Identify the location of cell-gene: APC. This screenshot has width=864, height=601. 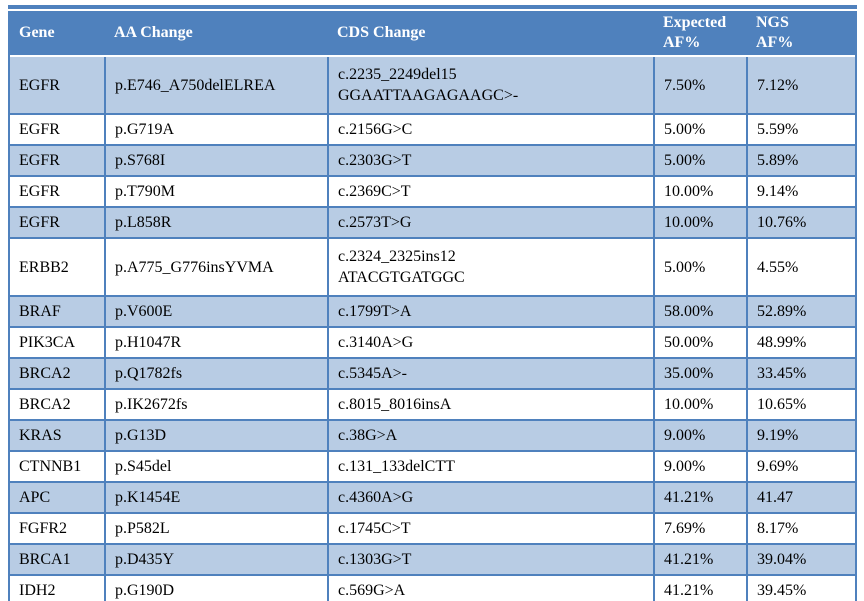
(58, 497).